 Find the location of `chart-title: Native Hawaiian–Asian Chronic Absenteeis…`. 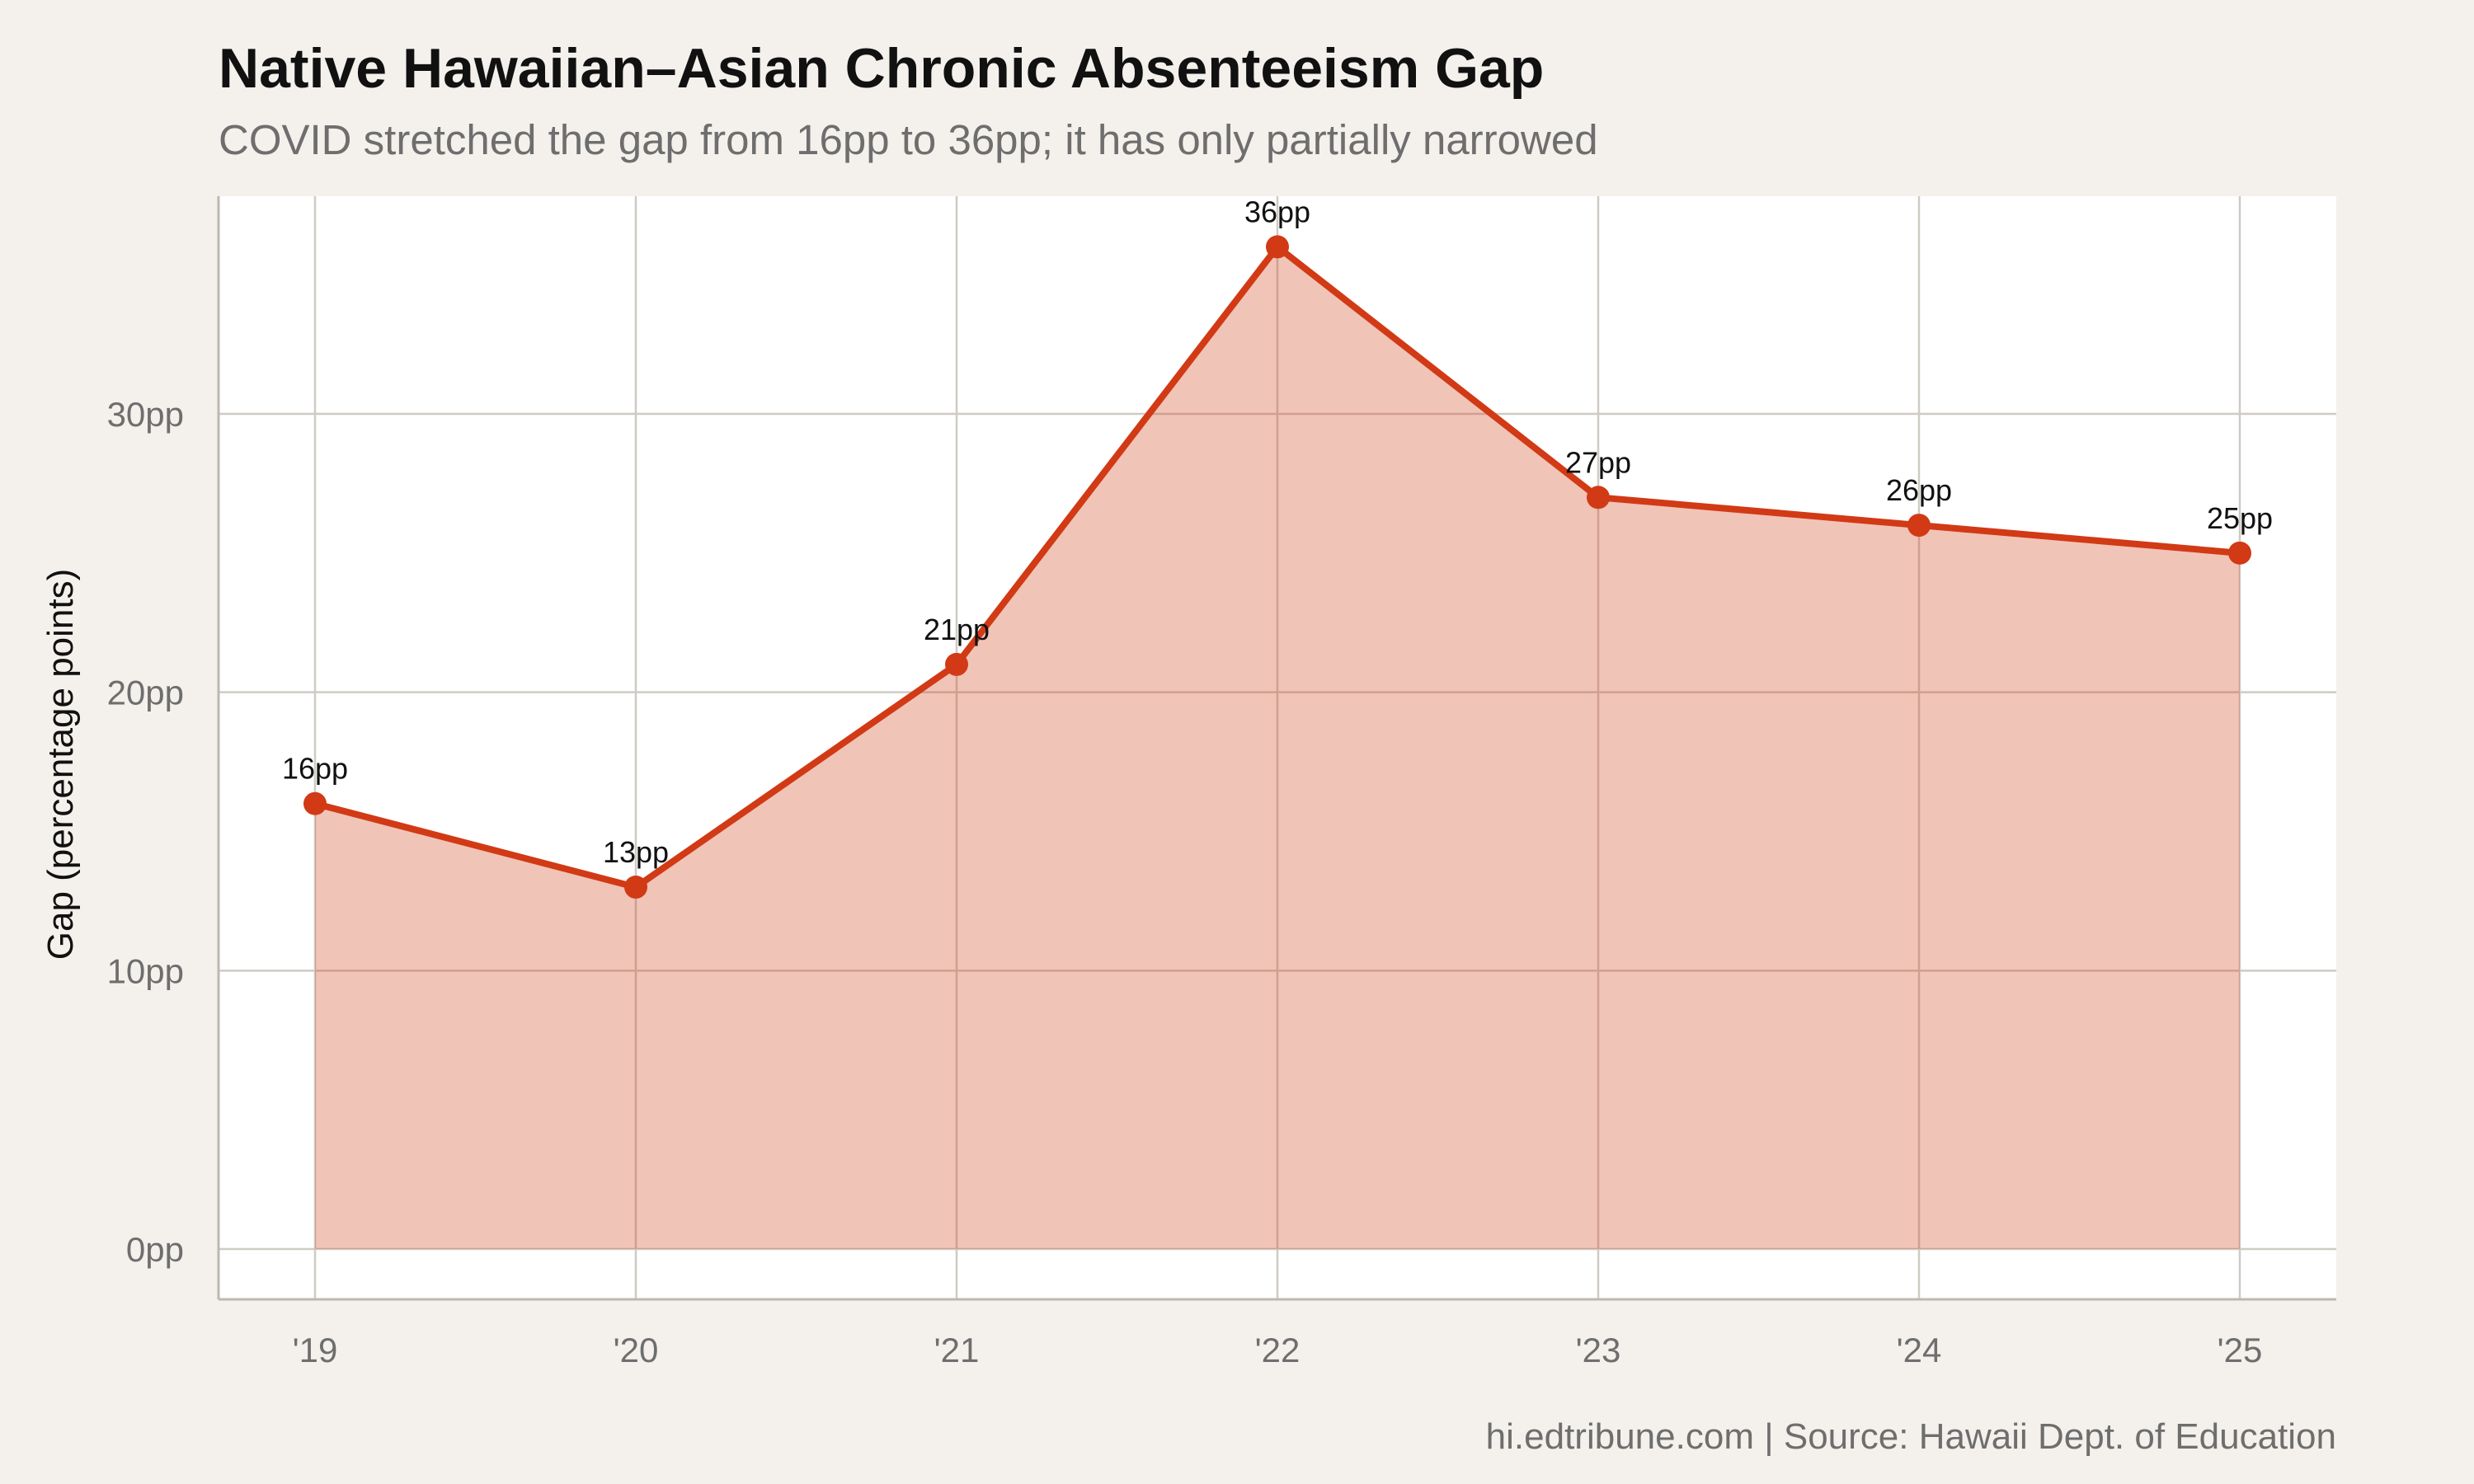

chart-title: Native Hawaiian–Asian Chronic Absenteeis… is located at coordinates (882, 68).